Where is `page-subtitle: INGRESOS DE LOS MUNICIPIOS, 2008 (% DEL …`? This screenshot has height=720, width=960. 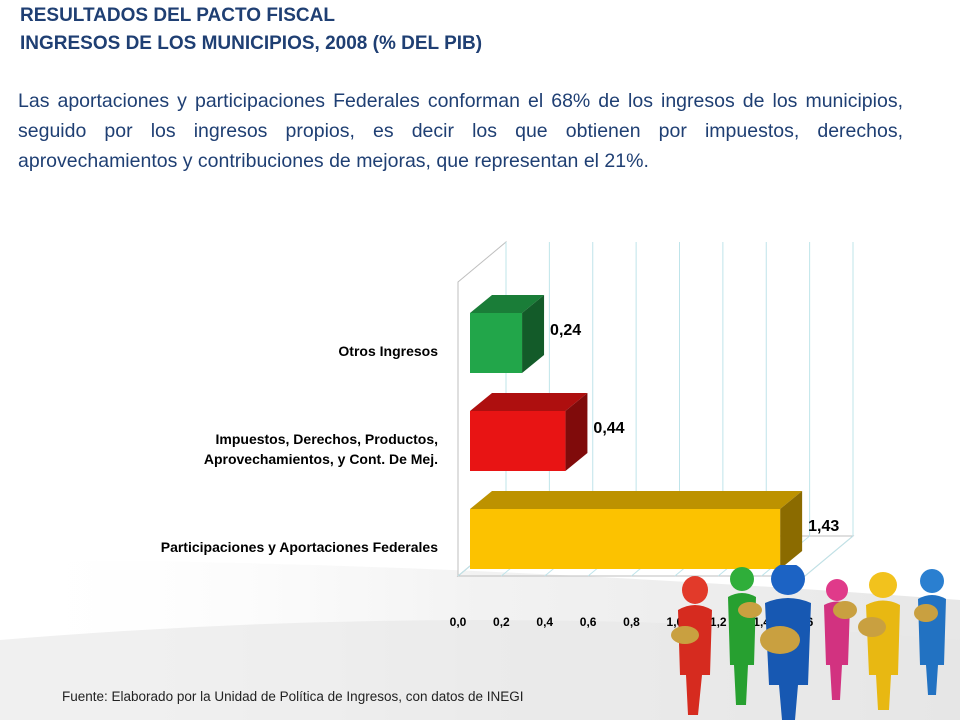
page-subtitle: INGRESOS DE LOS MUNICIPIOS, 2008 (% DEL … is located at coordinates (251, 43).